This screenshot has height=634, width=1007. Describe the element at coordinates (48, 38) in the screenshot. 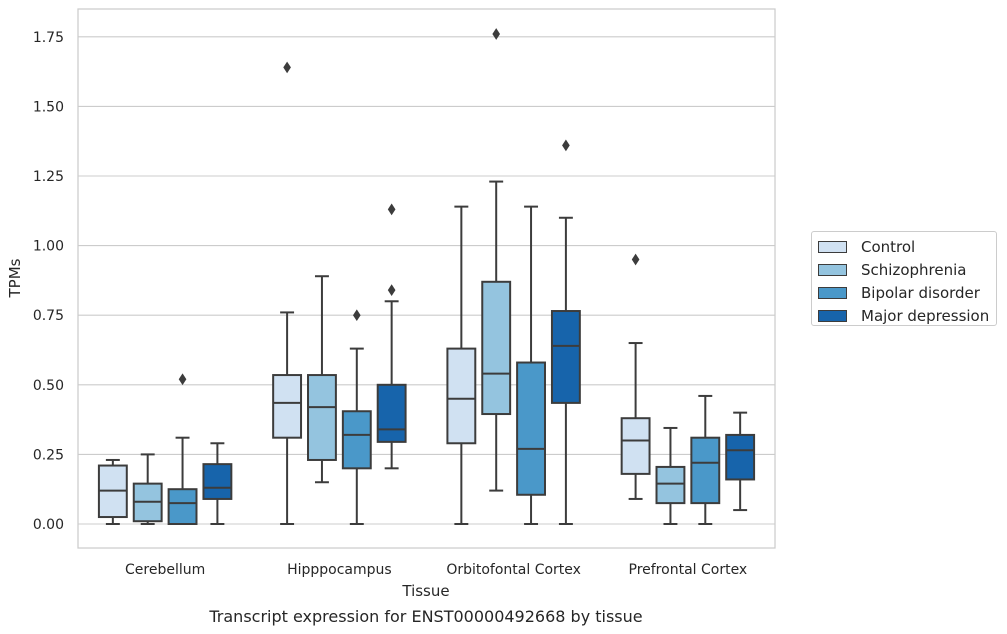

I see `y-tick-label: 1.75` at that location.